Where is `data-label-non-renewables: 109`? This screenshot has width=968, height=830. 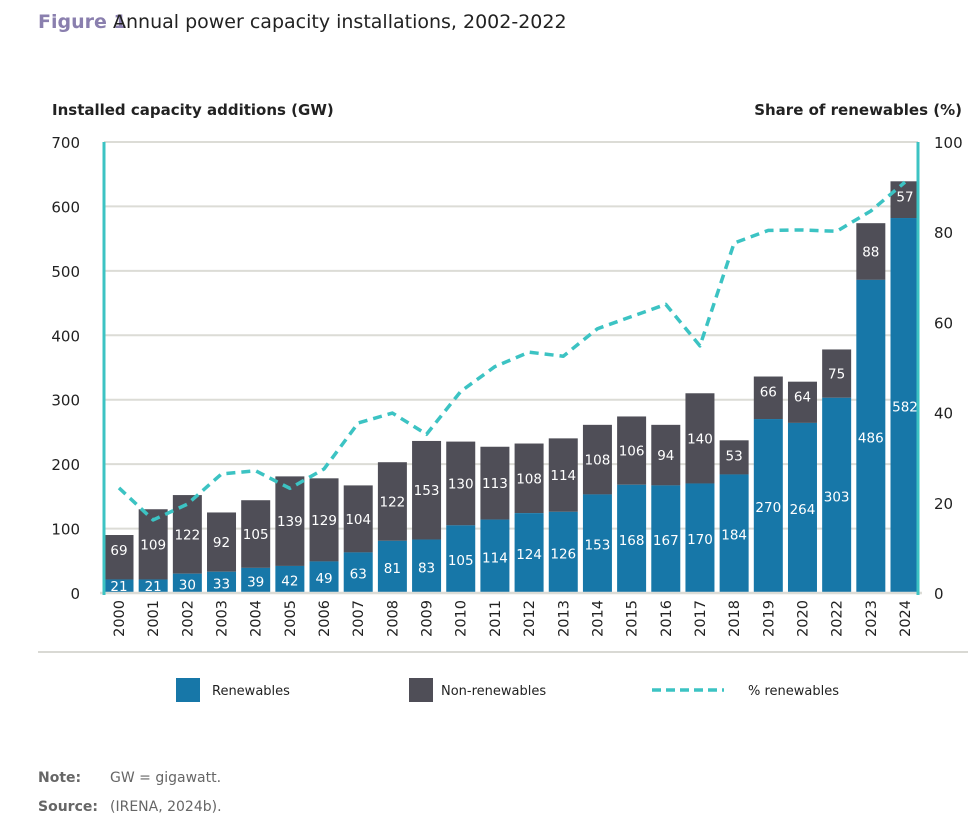
data-label-non-renewables: 109 is located at coordinates (153, 545).